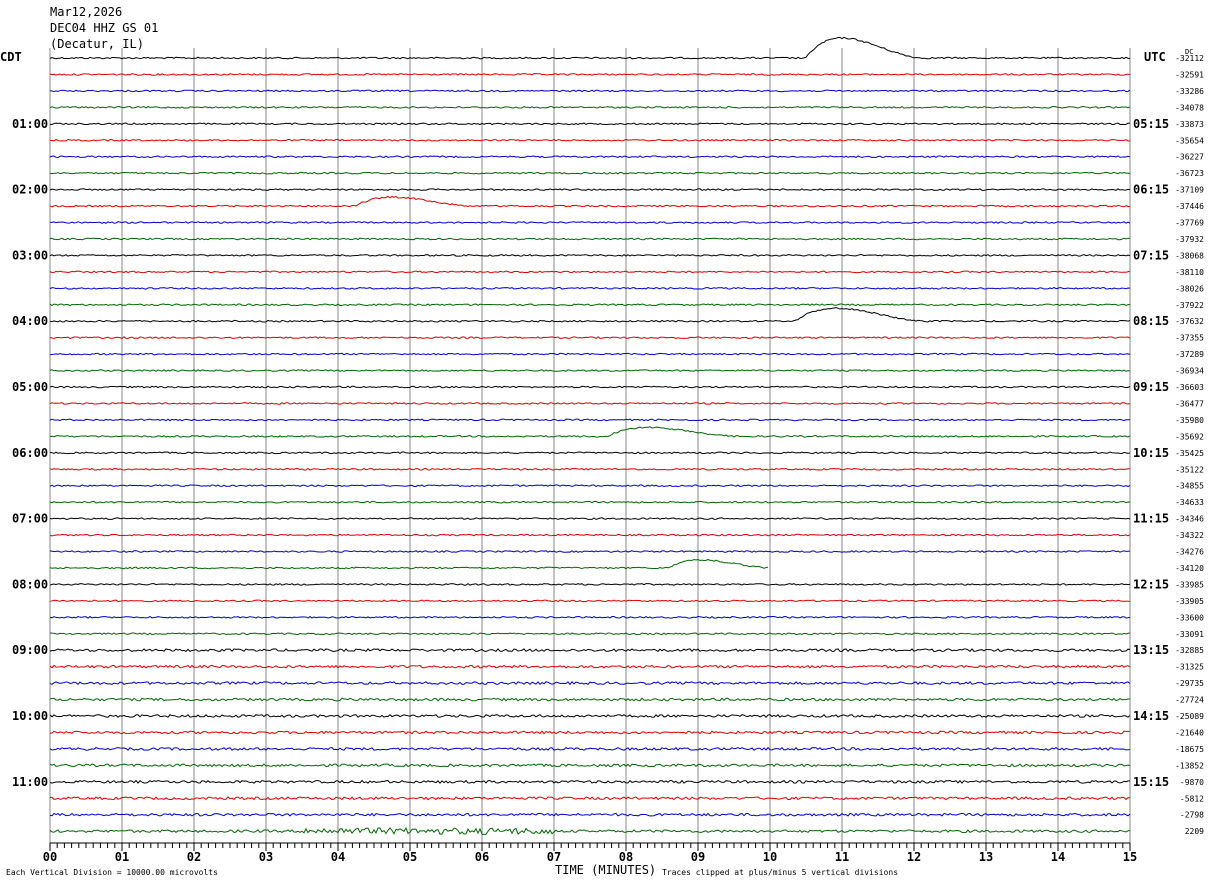 This screenshot has width=1210, height=886. I want to click on dc-offset-label: -18675, so click(1189, 749).